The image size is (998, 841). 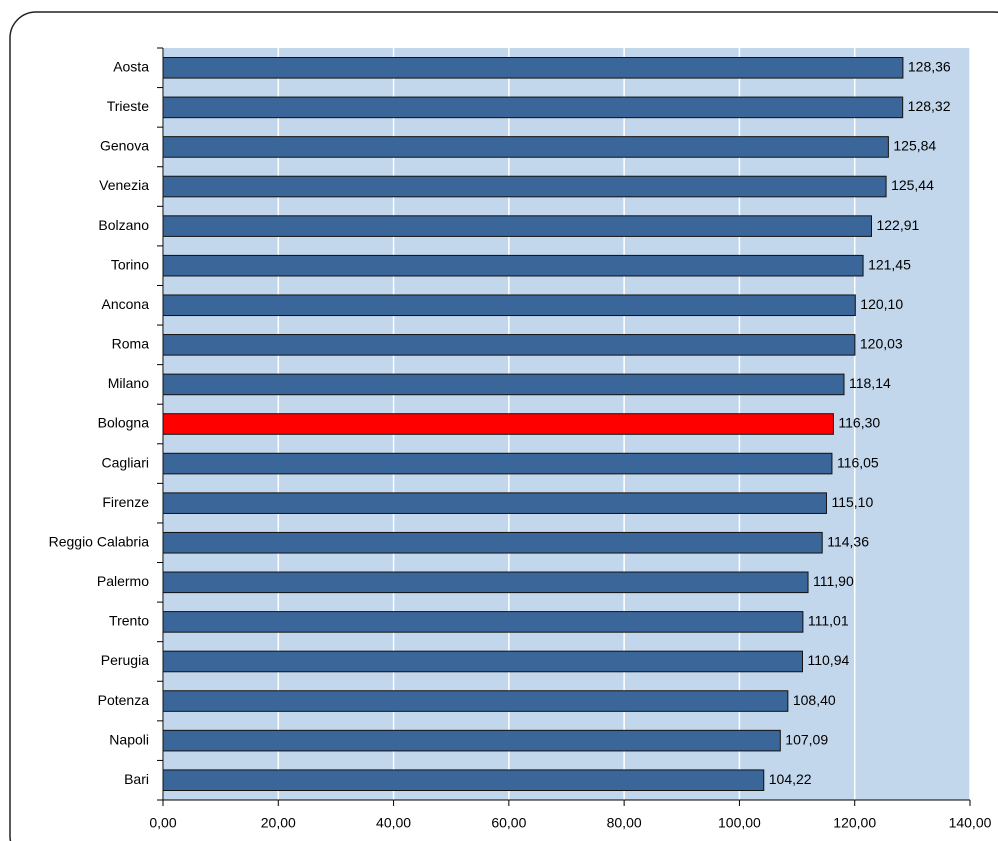 I want to click on value-label: 104,22, so click(x=790, y=779).